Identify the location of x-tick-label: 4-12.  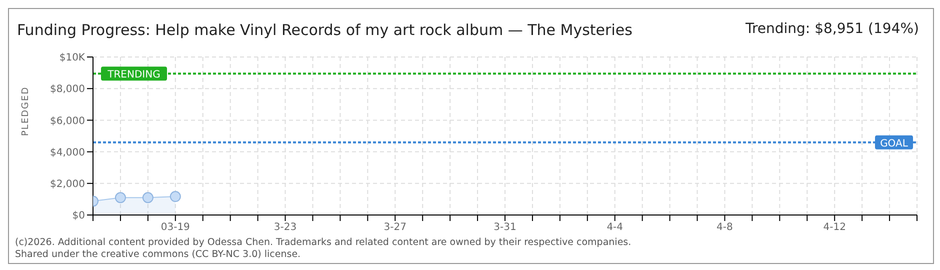
(834, 228).